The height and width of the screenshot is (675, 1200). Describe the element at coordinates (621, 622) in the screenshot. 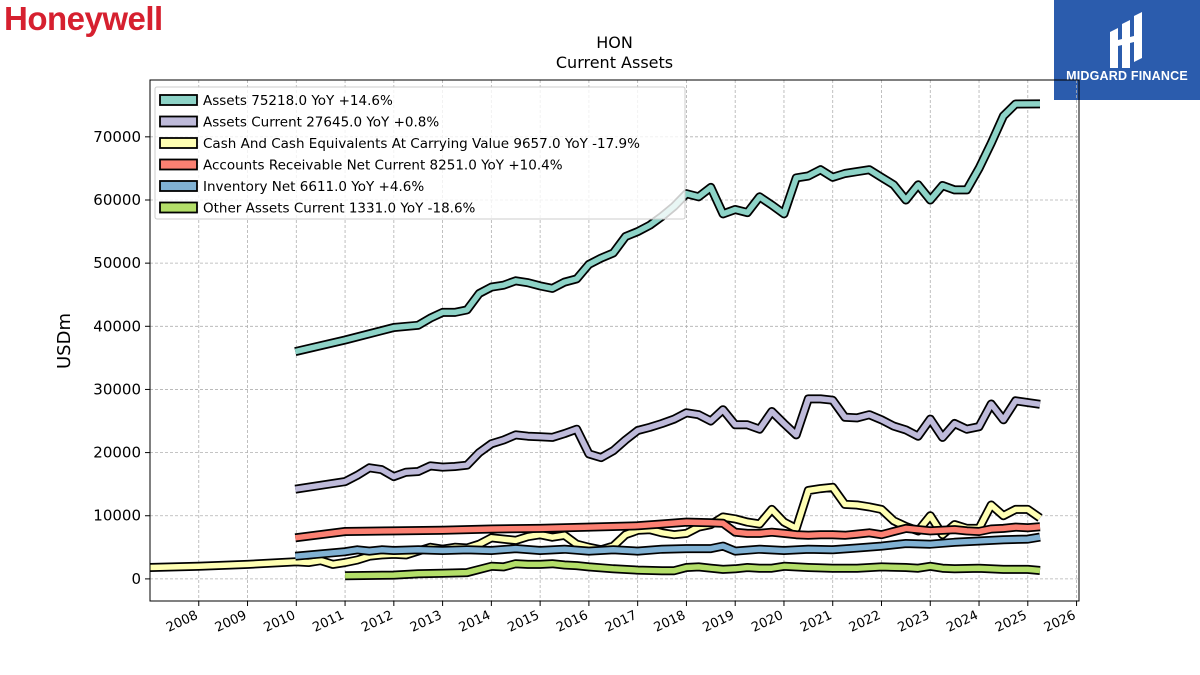

I see `x-tick-label: 2017` at that location.